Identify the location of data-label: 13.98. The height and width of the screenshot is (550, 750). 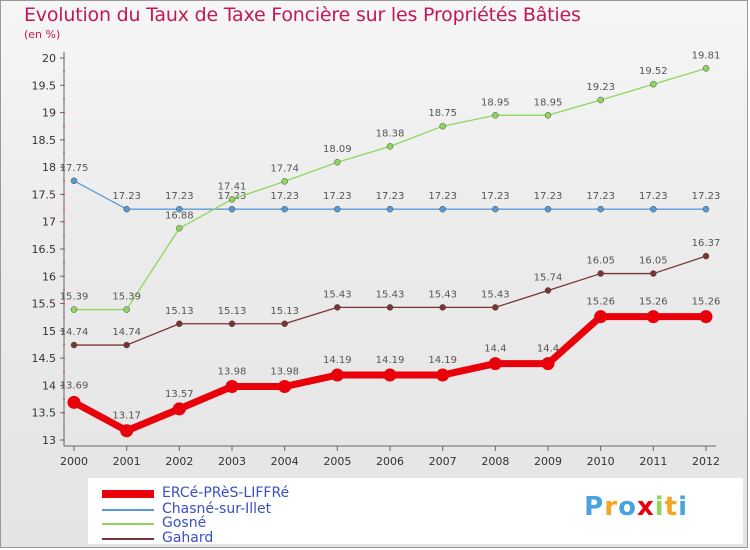
(284, 372).